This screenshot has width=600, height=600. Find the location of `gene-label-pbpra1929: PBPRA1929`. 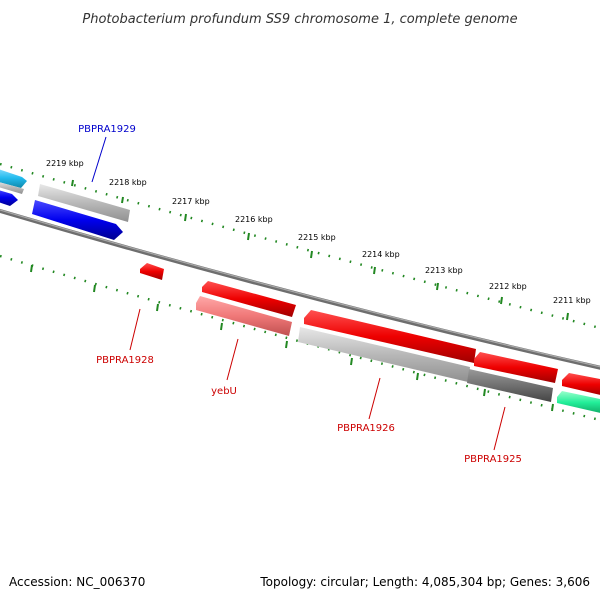

gene-label-pbpra1929: PBPRA1929 is located at coordinates (107, 129).